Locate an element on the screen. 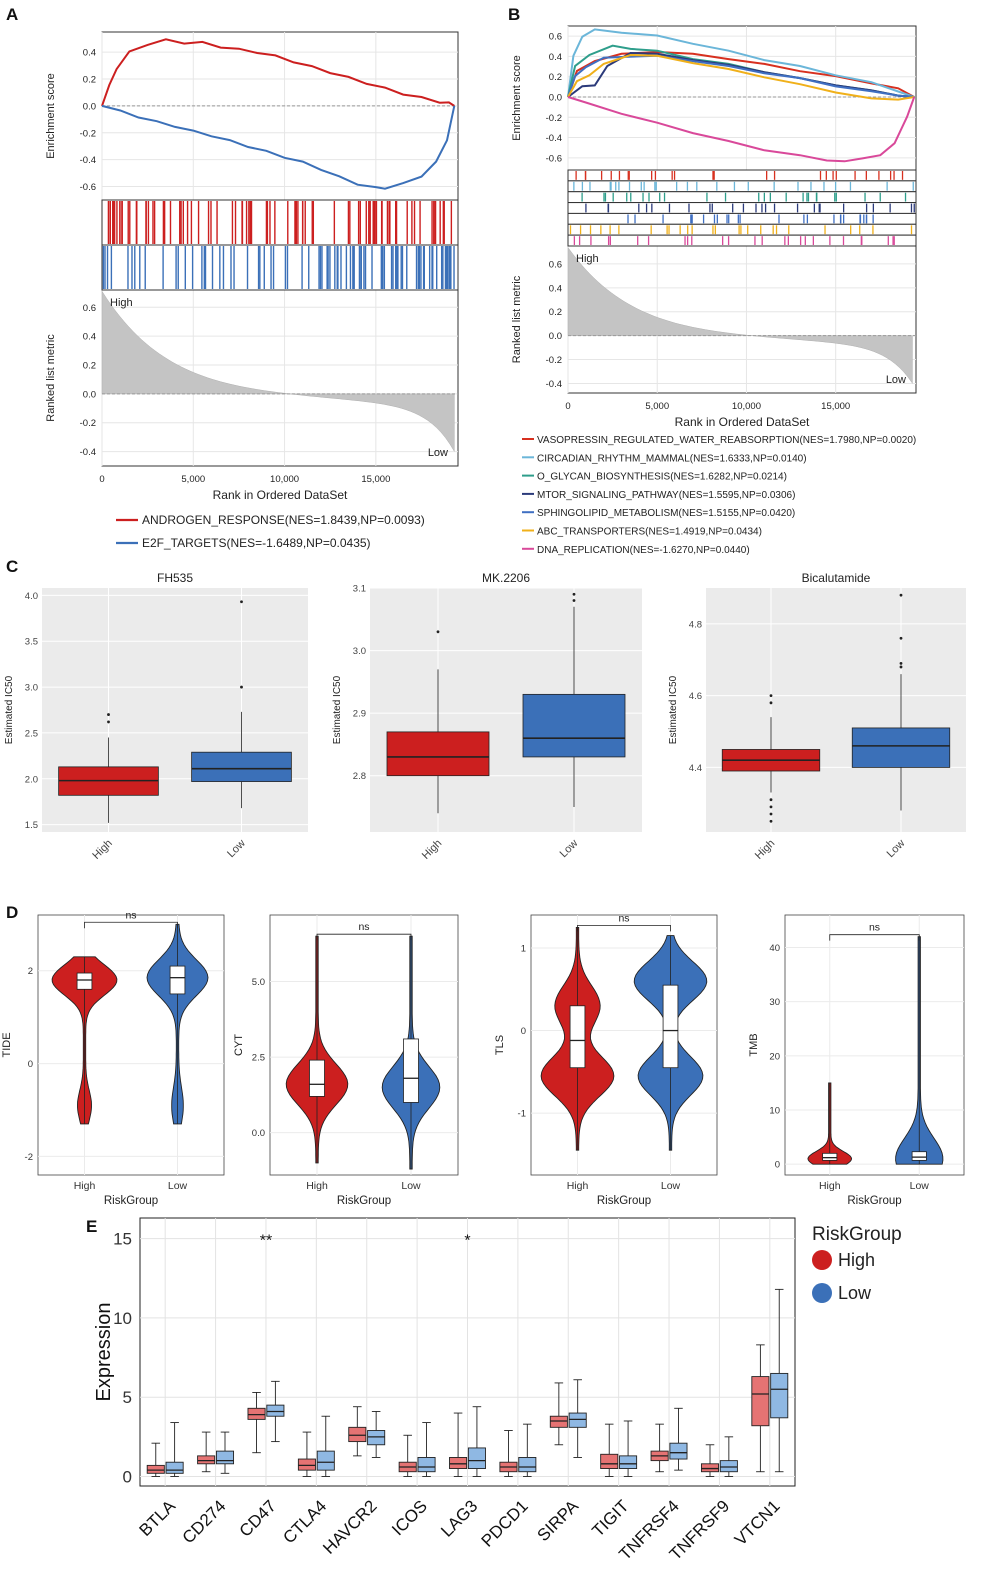 The image size is (996, 1575). significance-bracket is located at coordinates (364, 937).